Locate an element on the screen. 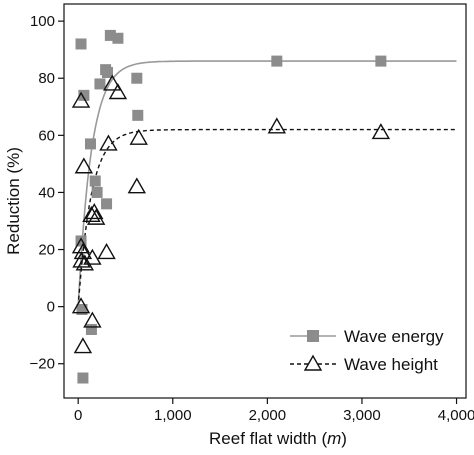 The image size is (474, 455). x-tick-label: 2,000 is located at coordinates (268, 415).